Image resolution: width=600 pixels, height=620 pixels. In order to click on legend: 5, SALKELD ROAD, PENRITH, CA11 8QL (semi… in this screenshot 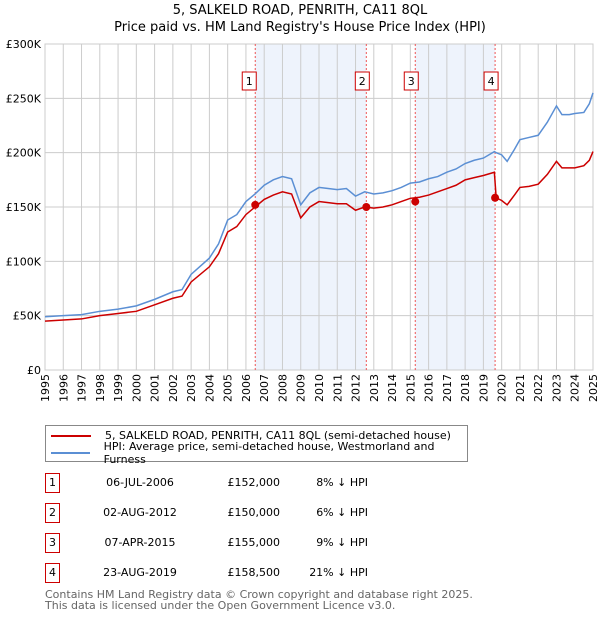, I will do `click(256, 445)`.